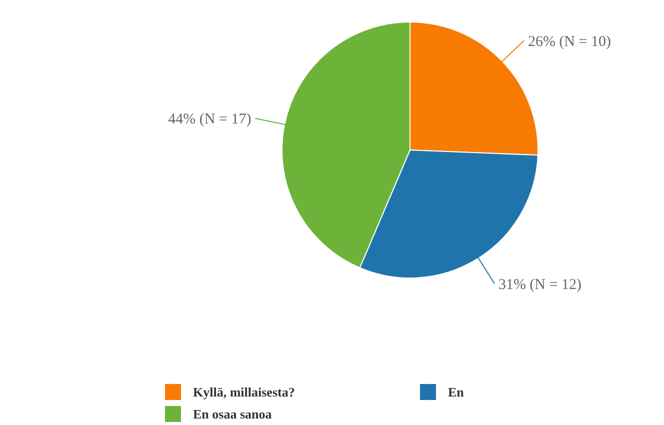 This screenshot has height=425, width=664. What do you see at coordinates (456, 392) in the screenshot?
I see `legend-label: En` at bounding box center [456, 392].